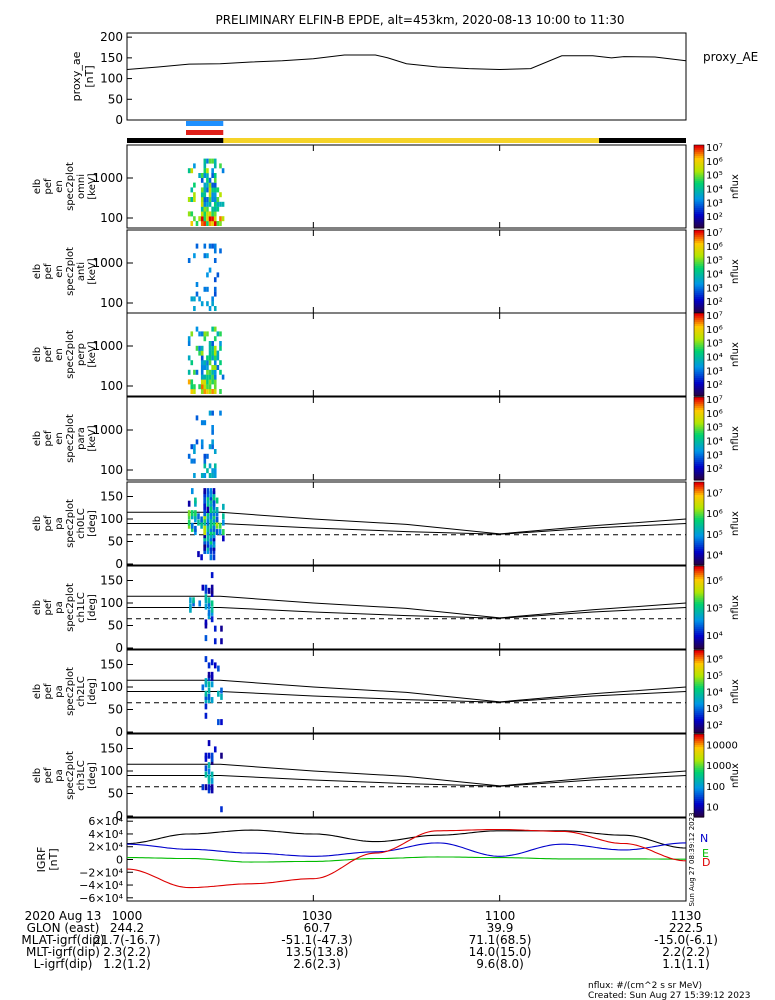 This screenshot has height=1000, width=775. Describe the element at coordinates (127, 928) in the screenshot. I see `axis-row-value: 244.2` at that location.